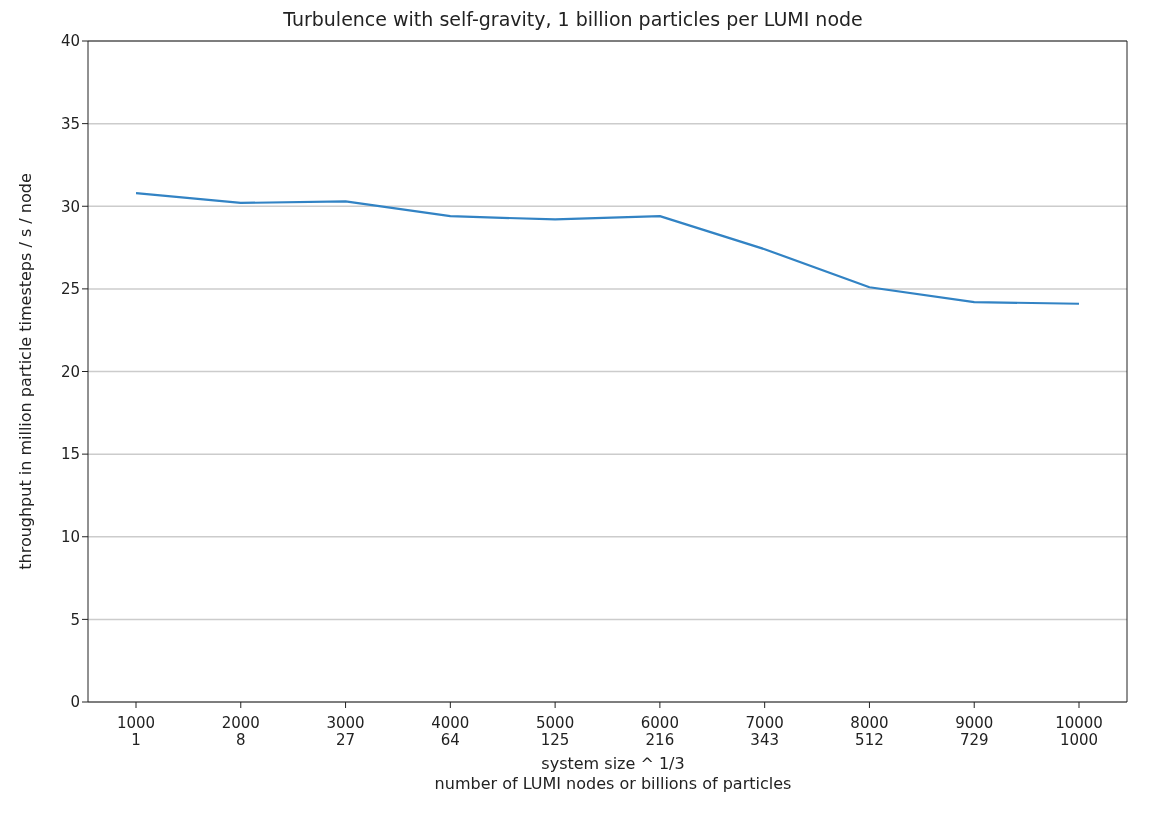 This screenshot has height=840, width=1150. I want to click on x-axis-title: system size ^ 1/3 number of LUMI nodes or billions of particles, so click(613, 774).